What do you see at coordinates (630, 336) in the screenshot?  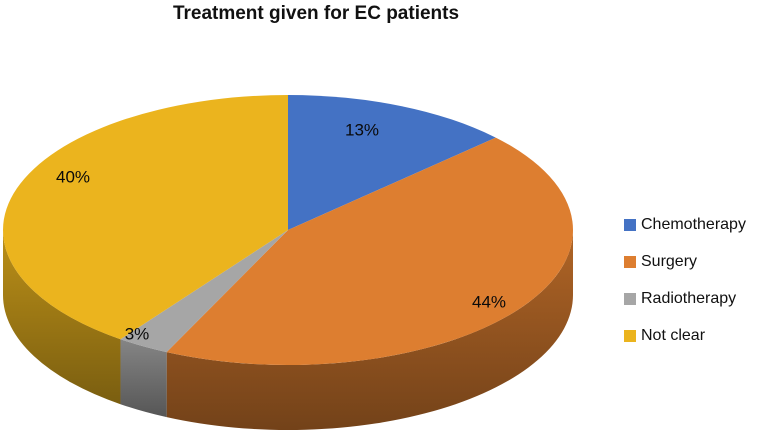 I see `legend-swatch-not-clear` at bounding box center [630, 336].